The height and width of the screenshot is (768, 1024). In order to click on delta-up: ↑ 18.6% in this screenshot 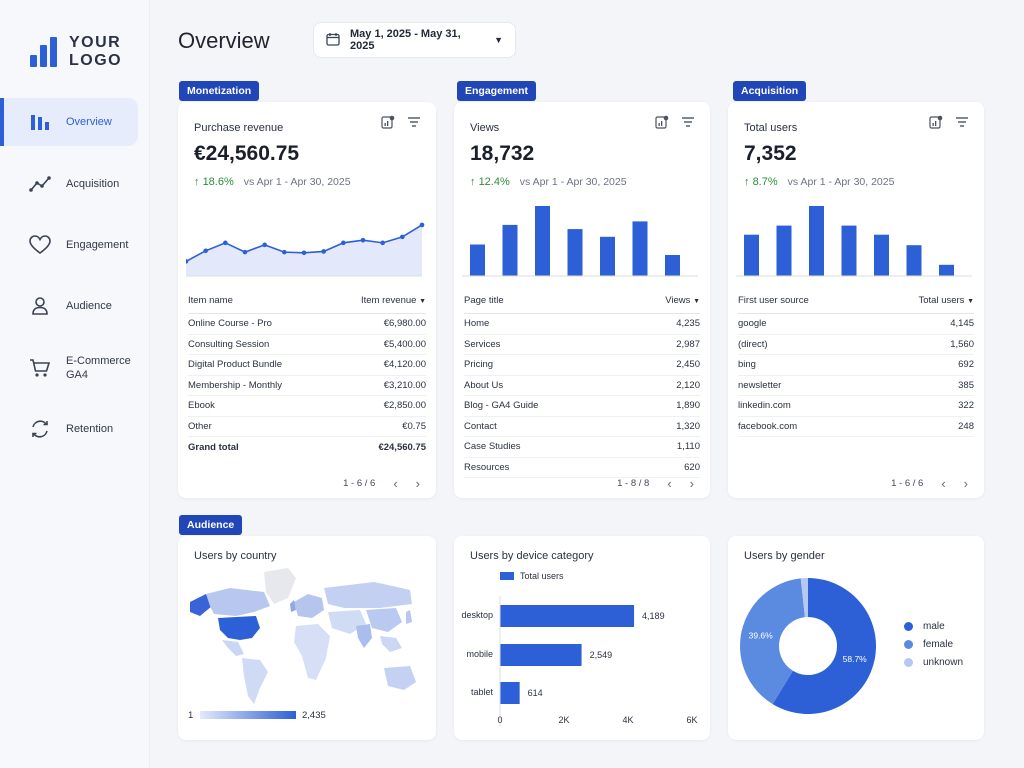, I will do `click(214, 182)`.